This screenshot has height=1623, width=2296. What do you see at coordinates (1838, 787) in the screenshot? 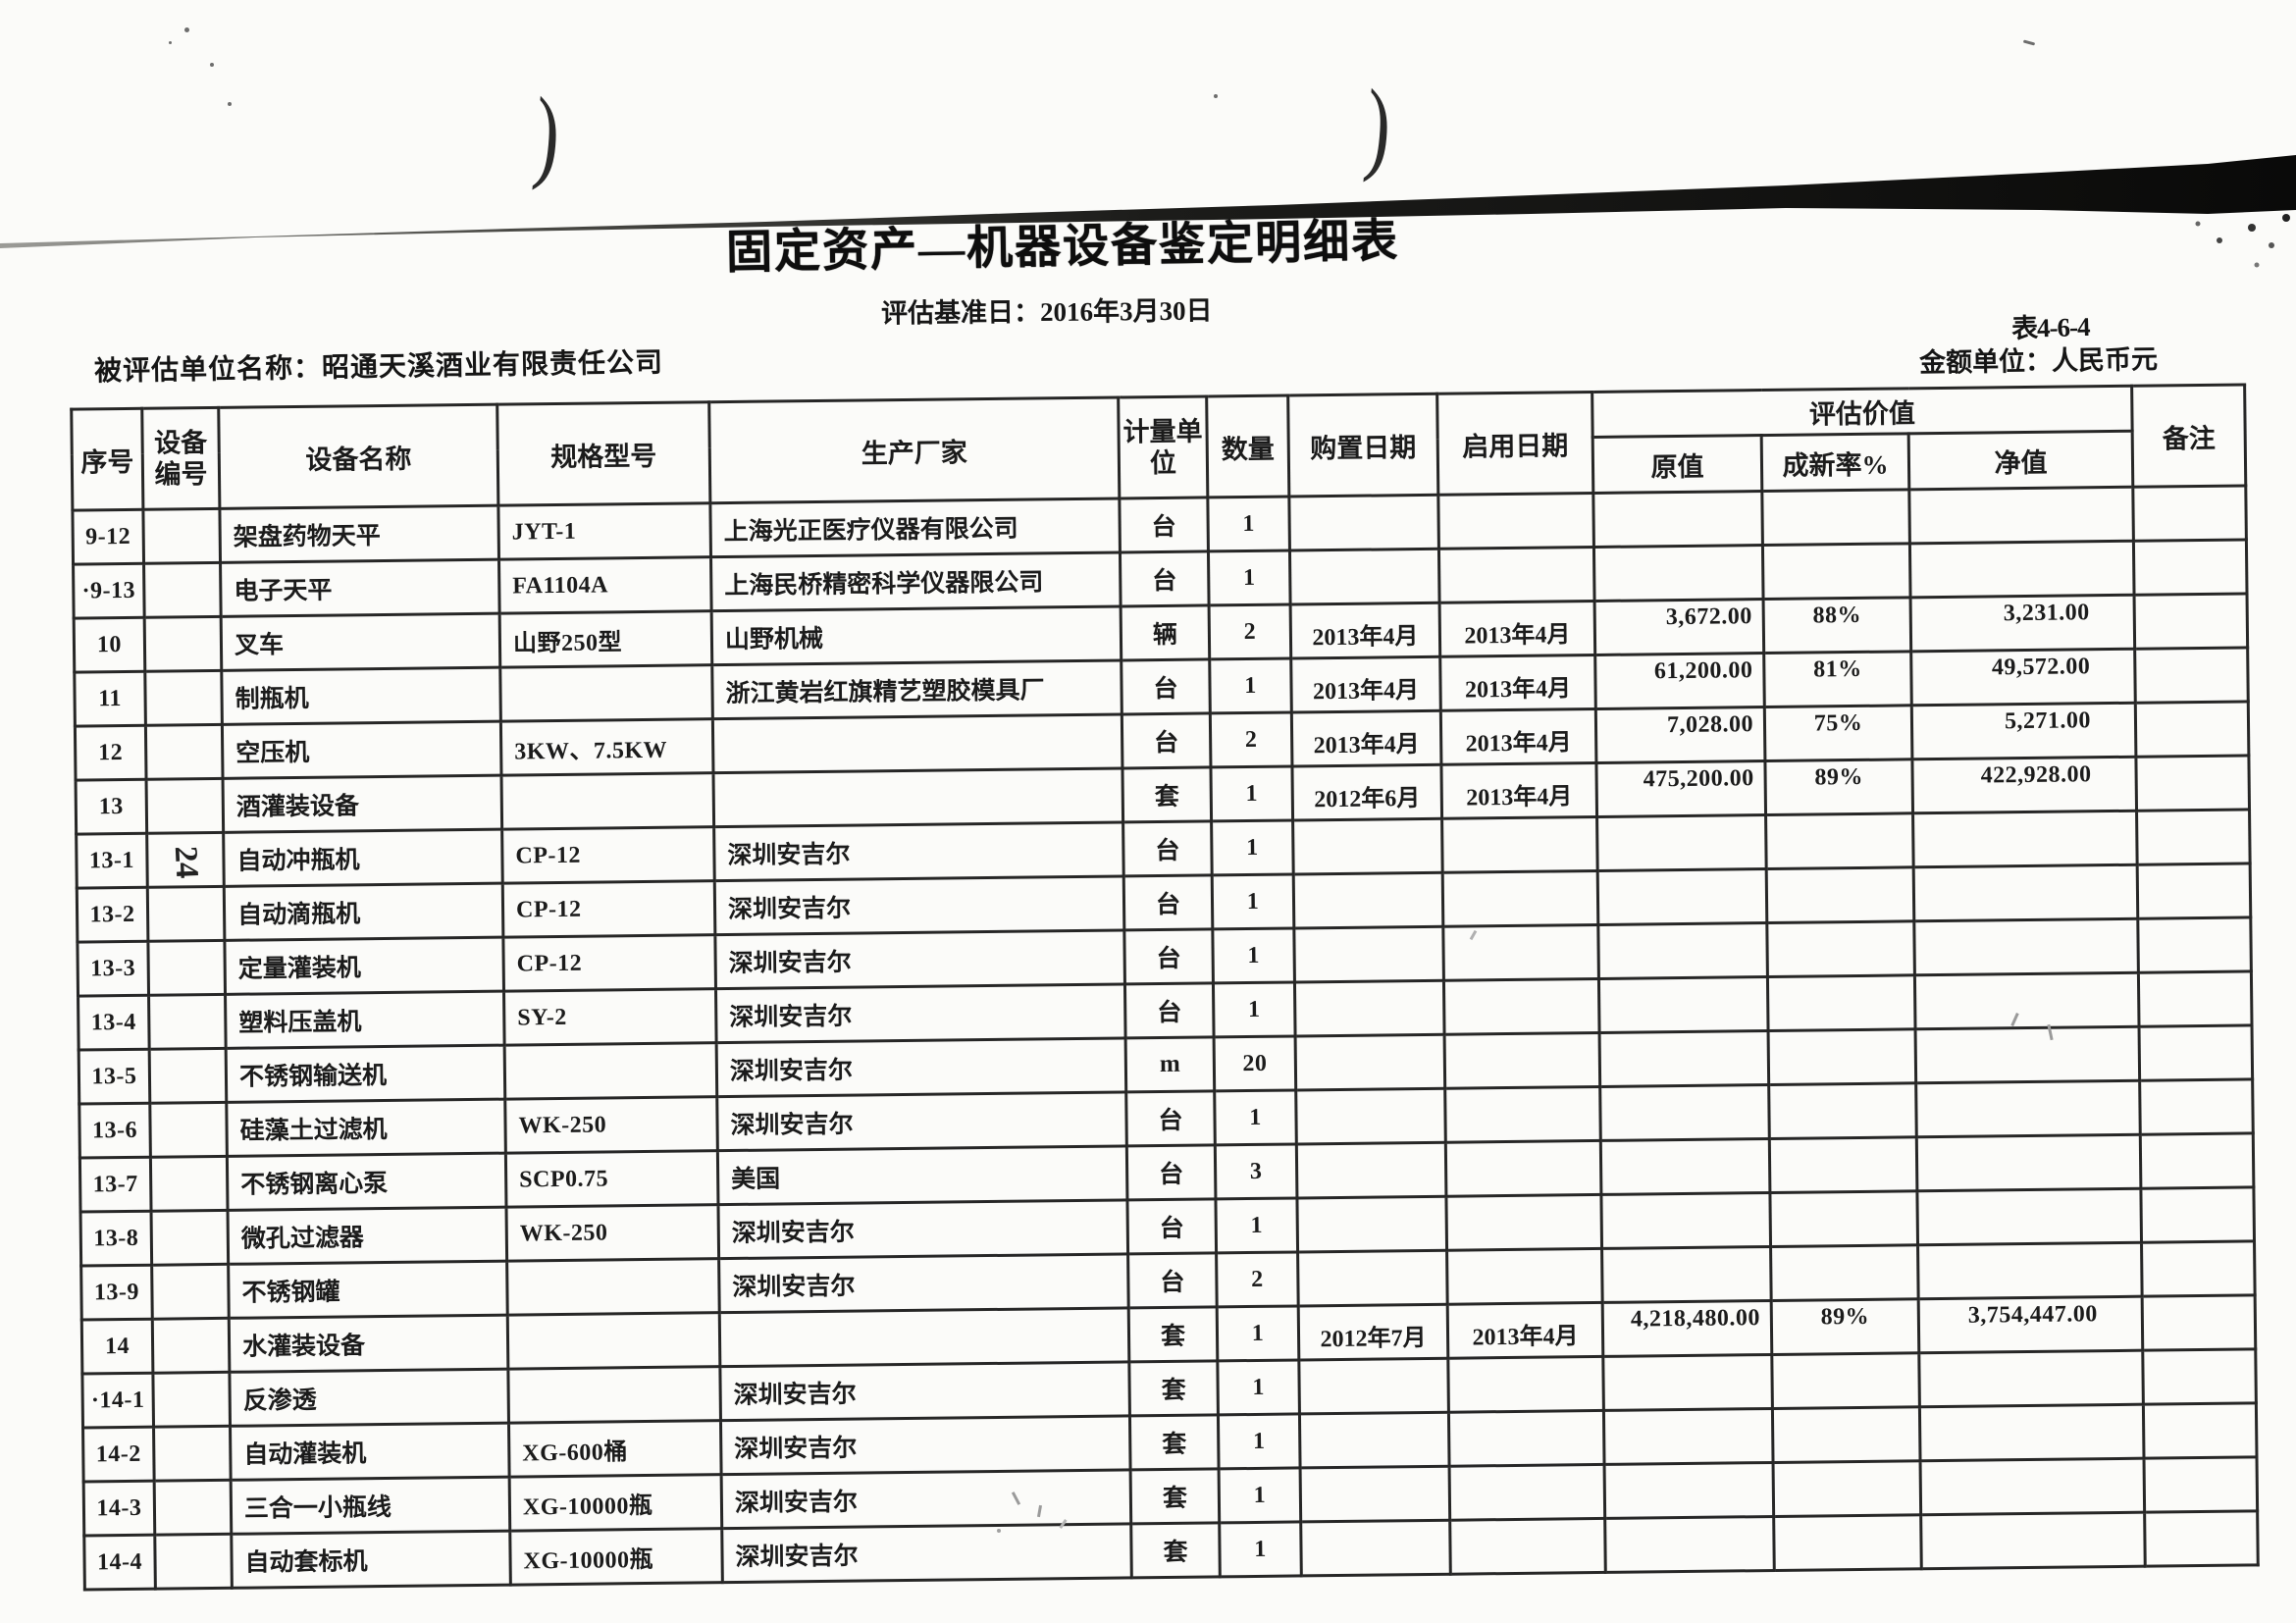
I see `cell-new-rate: 89%` at bounding box center [1838, 787].